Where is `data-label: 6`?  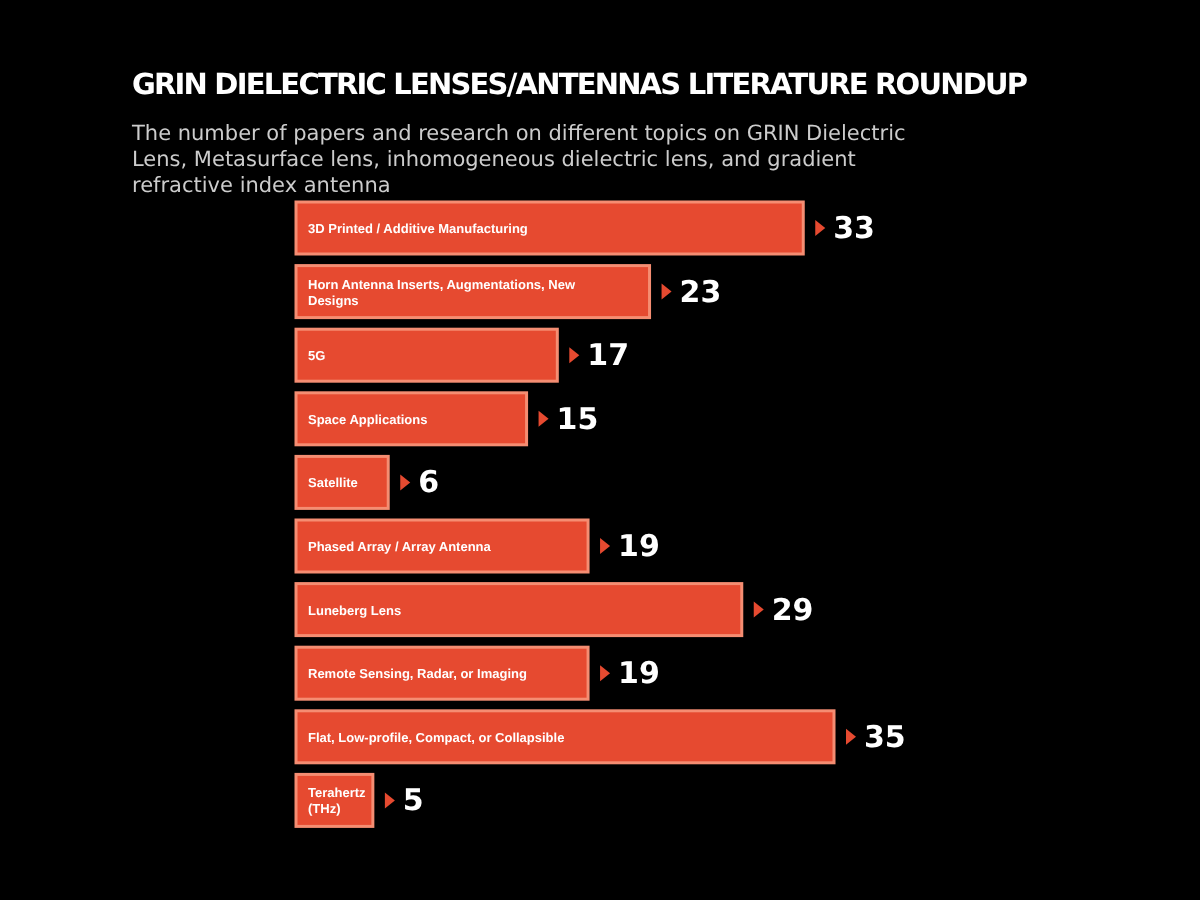 data-label: 6 is located at coordinates (429, 482).